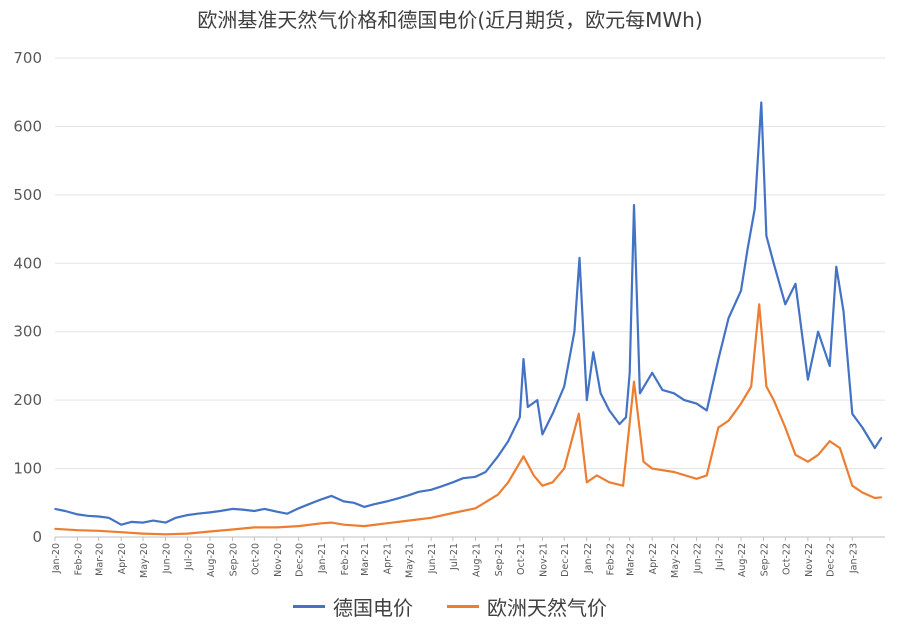 The height and width of the screenshot is (625, 900). I want to click on x-tick-label: Sep-20, so click(233, 559).